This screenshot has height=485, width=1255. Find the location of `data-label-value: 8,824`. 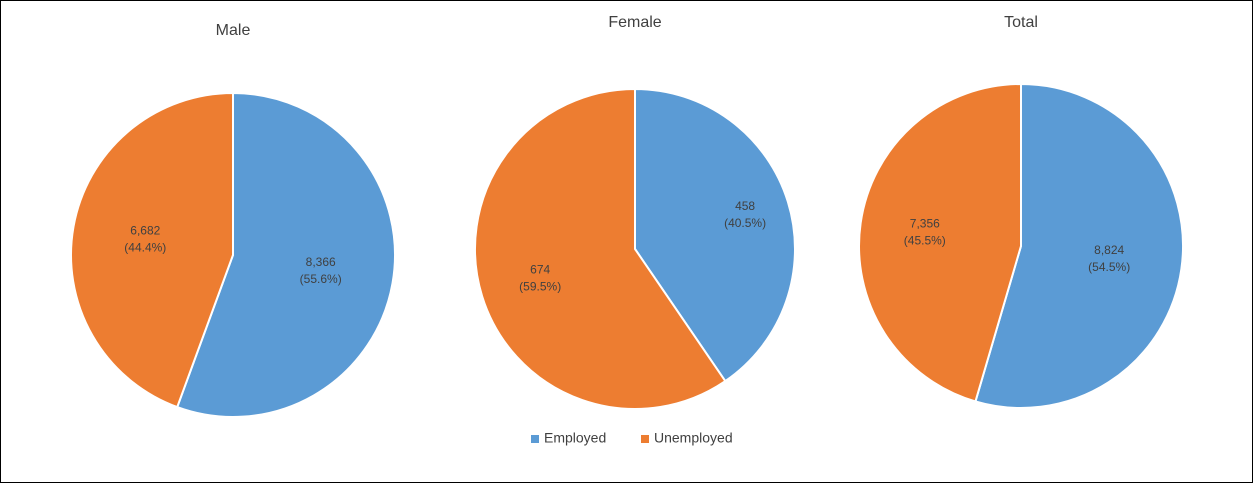

data-label-value: 8,824 is located at coordinates (1109, 250).